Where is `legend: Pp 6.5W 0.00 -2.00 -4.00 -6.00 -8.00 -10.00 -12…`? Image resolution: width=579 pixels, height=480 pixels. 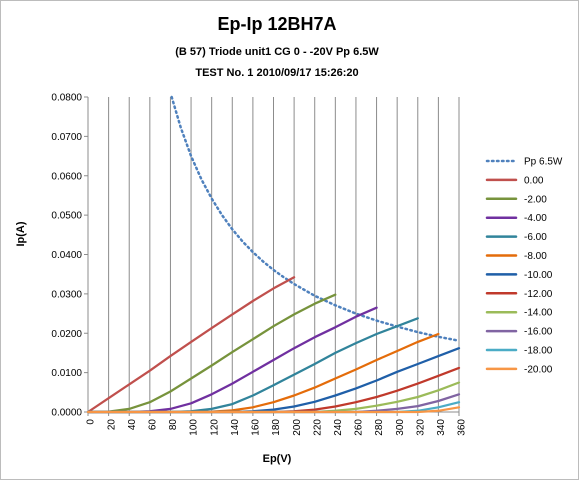
legend: Pp 6.5W 0.00 -2.00 -4.00 -6.00 -8.00 -10.00 -12… is located at coordinates (524, 266).